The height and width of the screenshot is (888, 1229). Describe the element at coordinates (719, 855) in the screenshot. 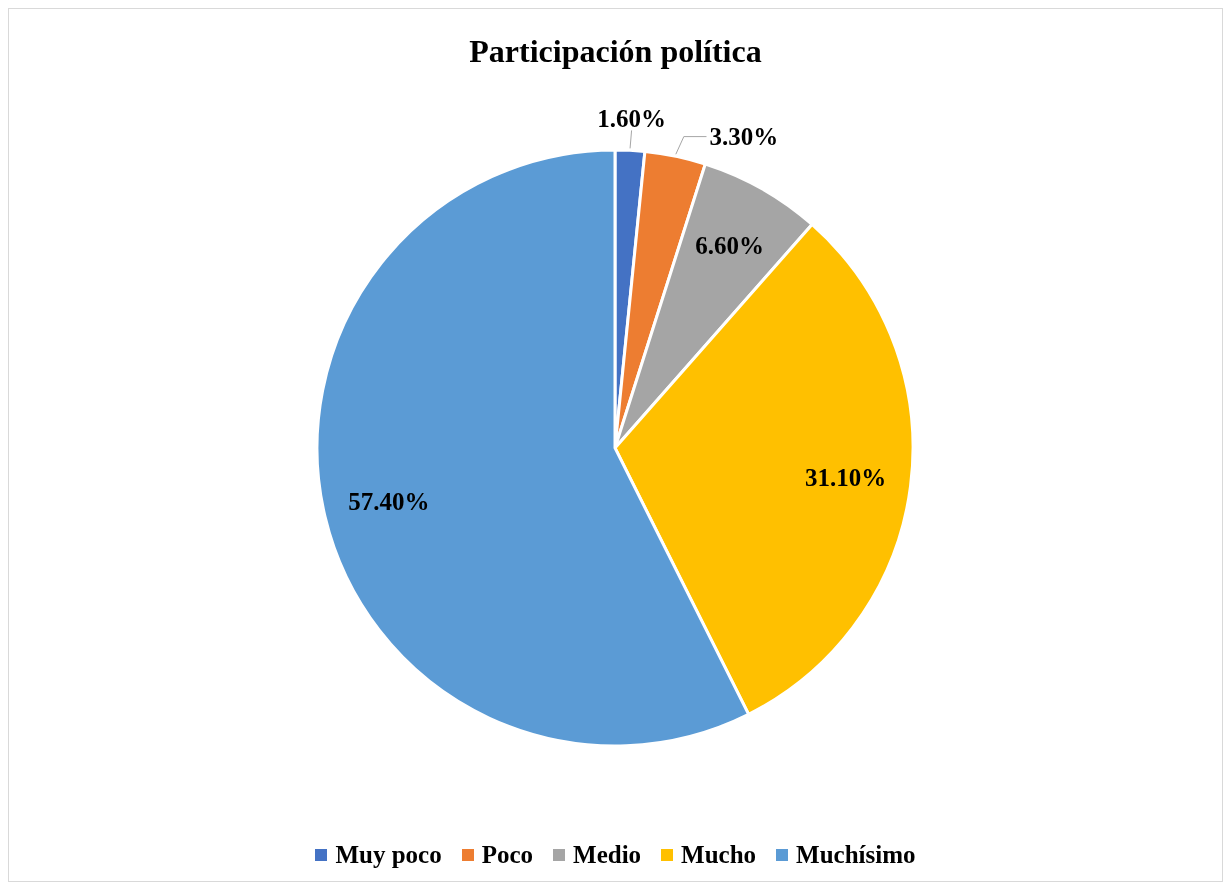

I see `legend-label: Mucho` at that location.